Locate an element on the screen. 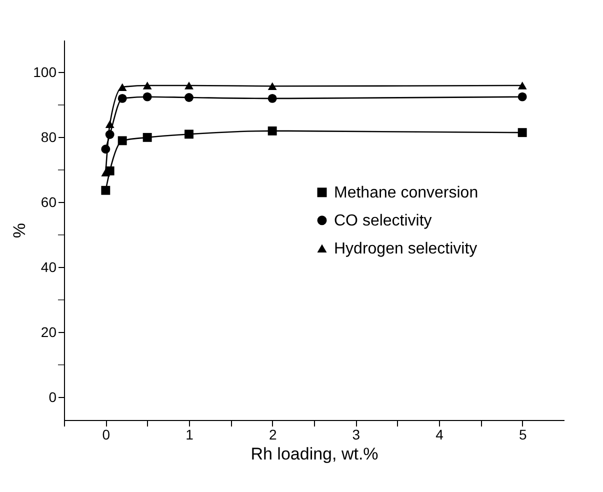 The width and height of the screenshot is (603, 492). legend-label: CO selectivity is located at coordinates (383, 221).